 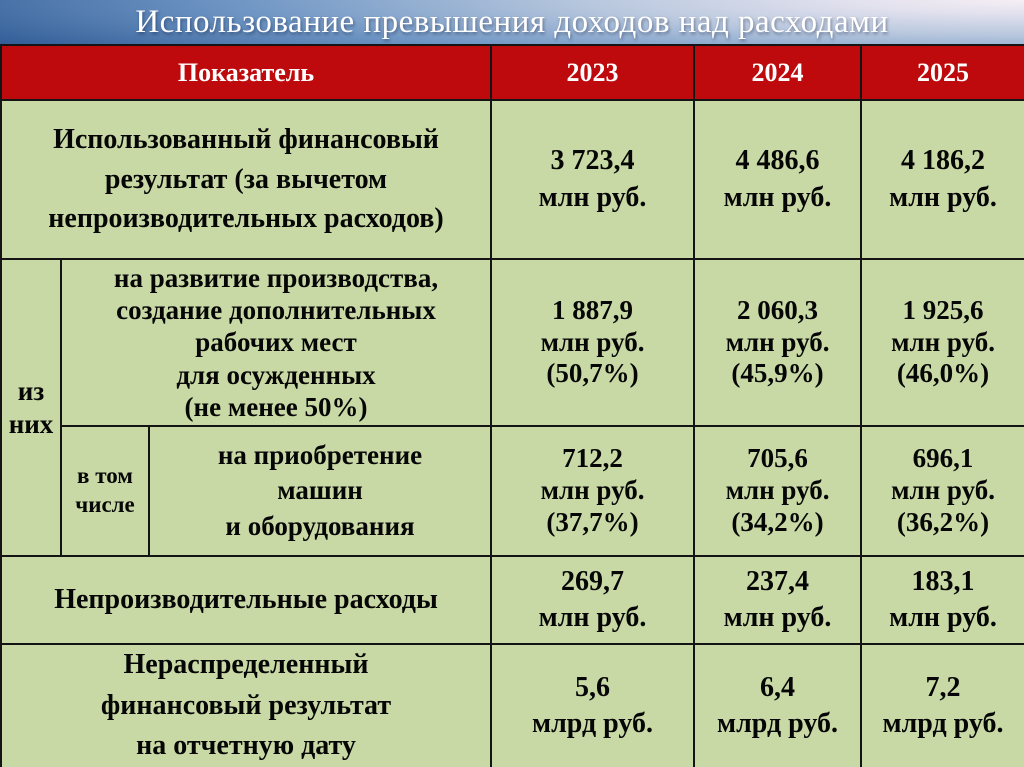 I want to click on row-label-machines: на приобретение машин и оборудования, so click(x=320, y=491).